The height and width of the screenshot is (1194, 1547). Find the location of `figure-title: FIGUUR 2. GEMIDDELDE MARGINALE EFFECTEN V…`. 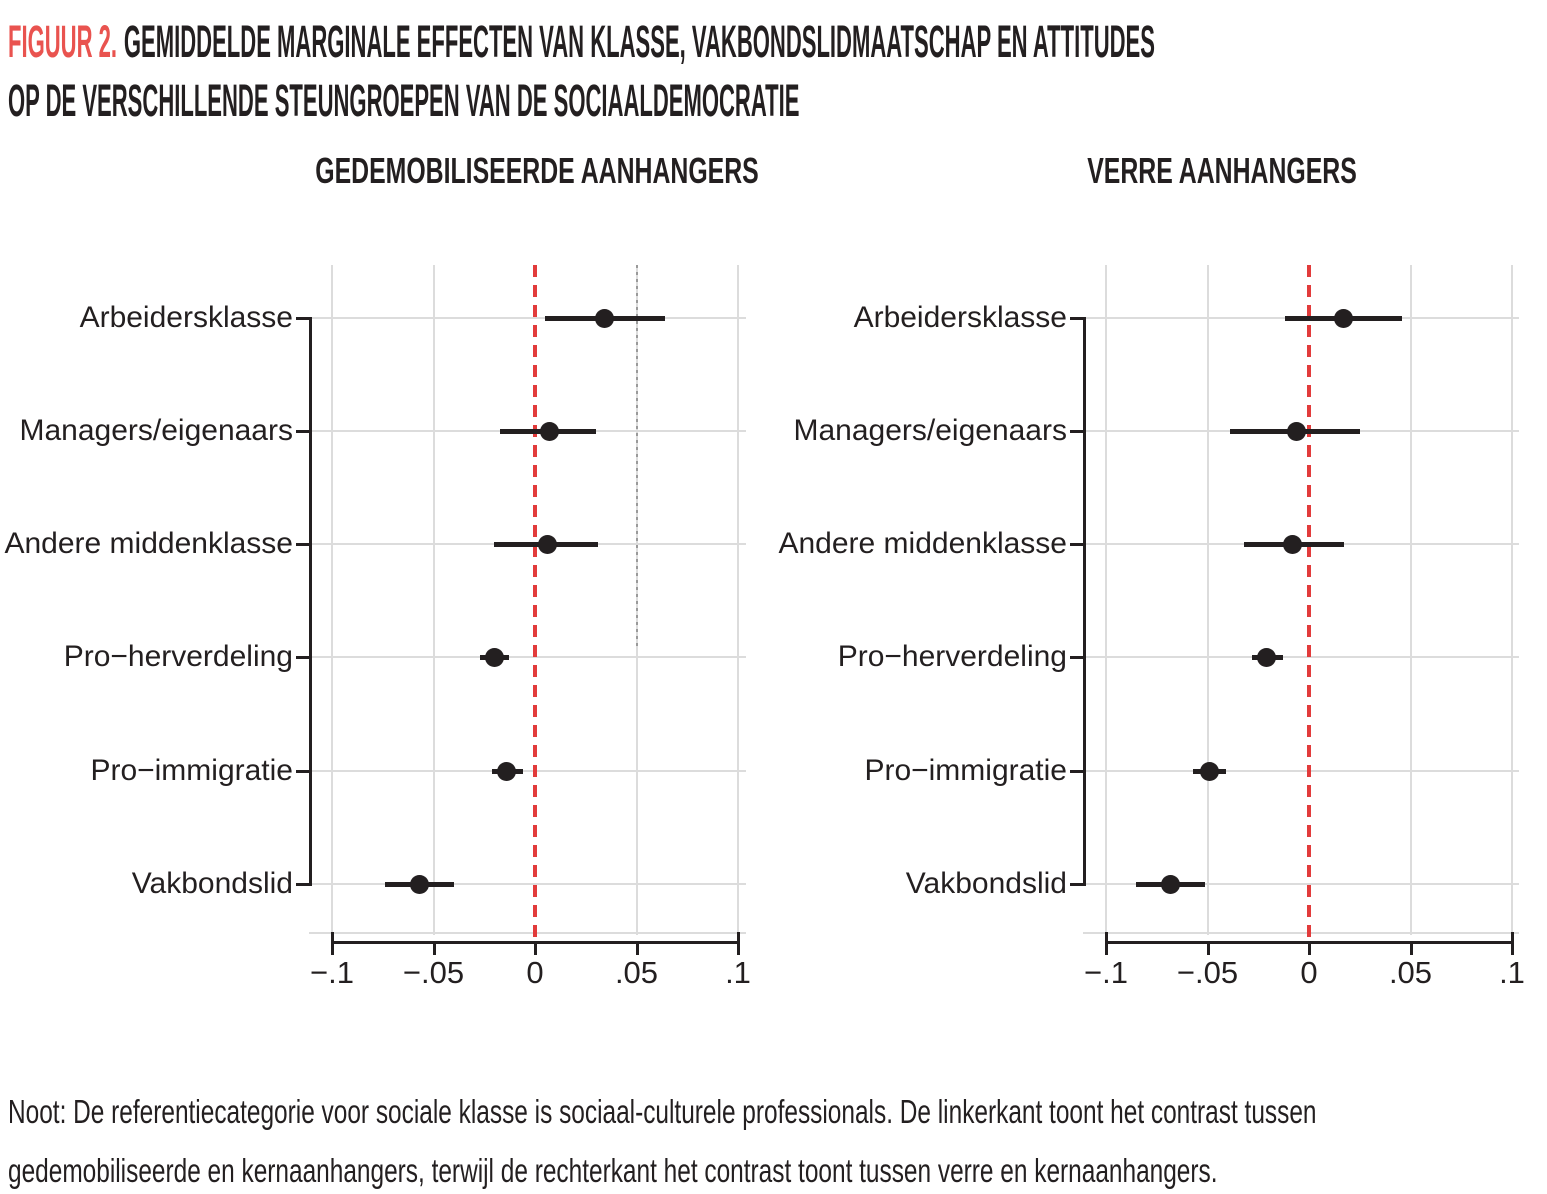

figure-title: FIGUUR 2. GEMIDDELDE MARGINALE EFFECTEN V… is located at coordinates (581, 71).